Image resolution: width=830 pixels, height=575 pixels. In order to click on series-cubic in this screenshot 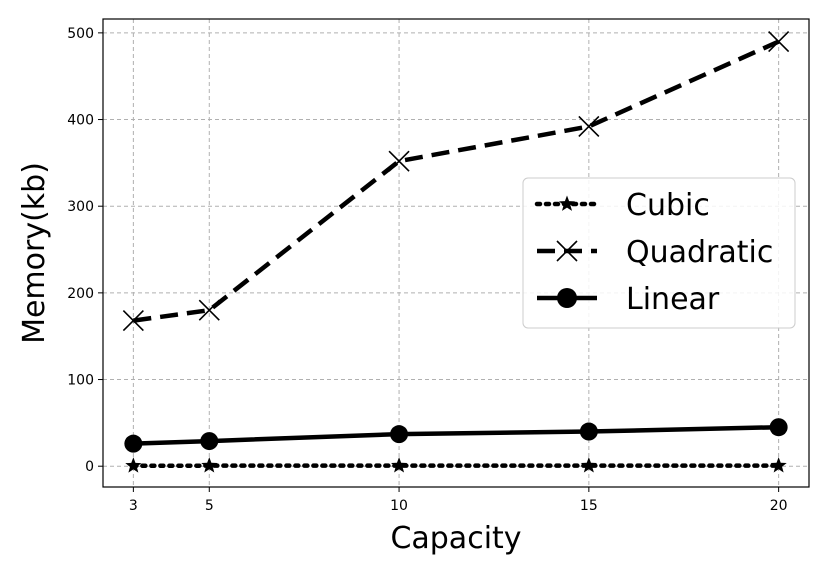, I will do `click(456, 465)`.